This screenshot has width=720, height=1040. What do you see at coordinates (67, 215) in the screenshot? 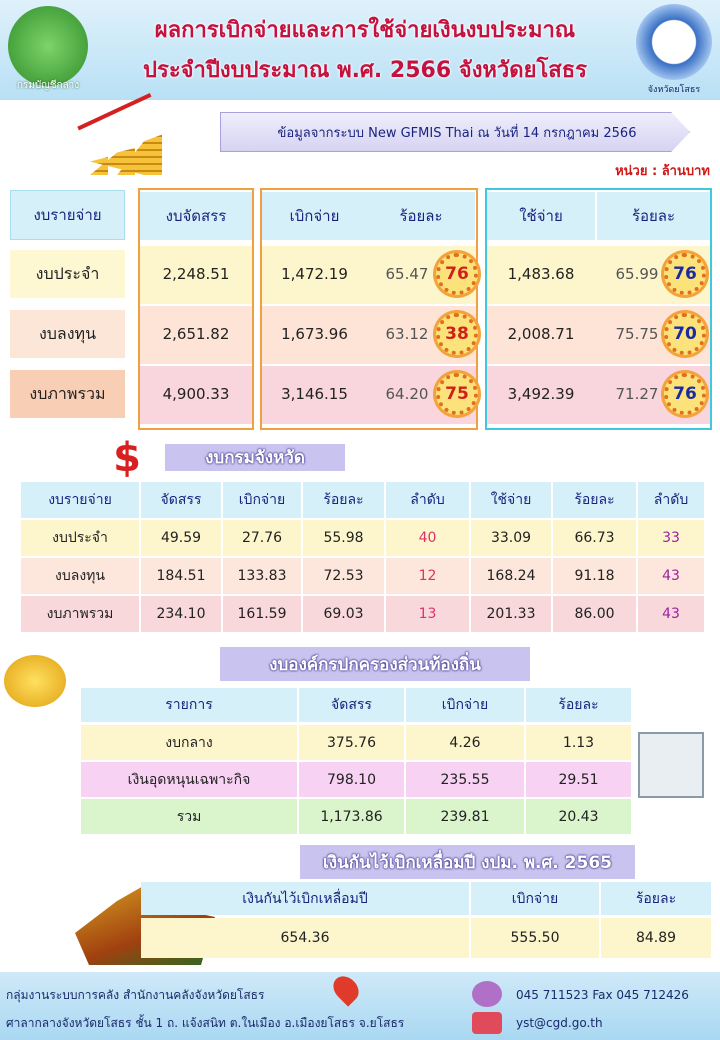
I see `summary-header: งบรายจ่าย` at bounding box center [67, 215].